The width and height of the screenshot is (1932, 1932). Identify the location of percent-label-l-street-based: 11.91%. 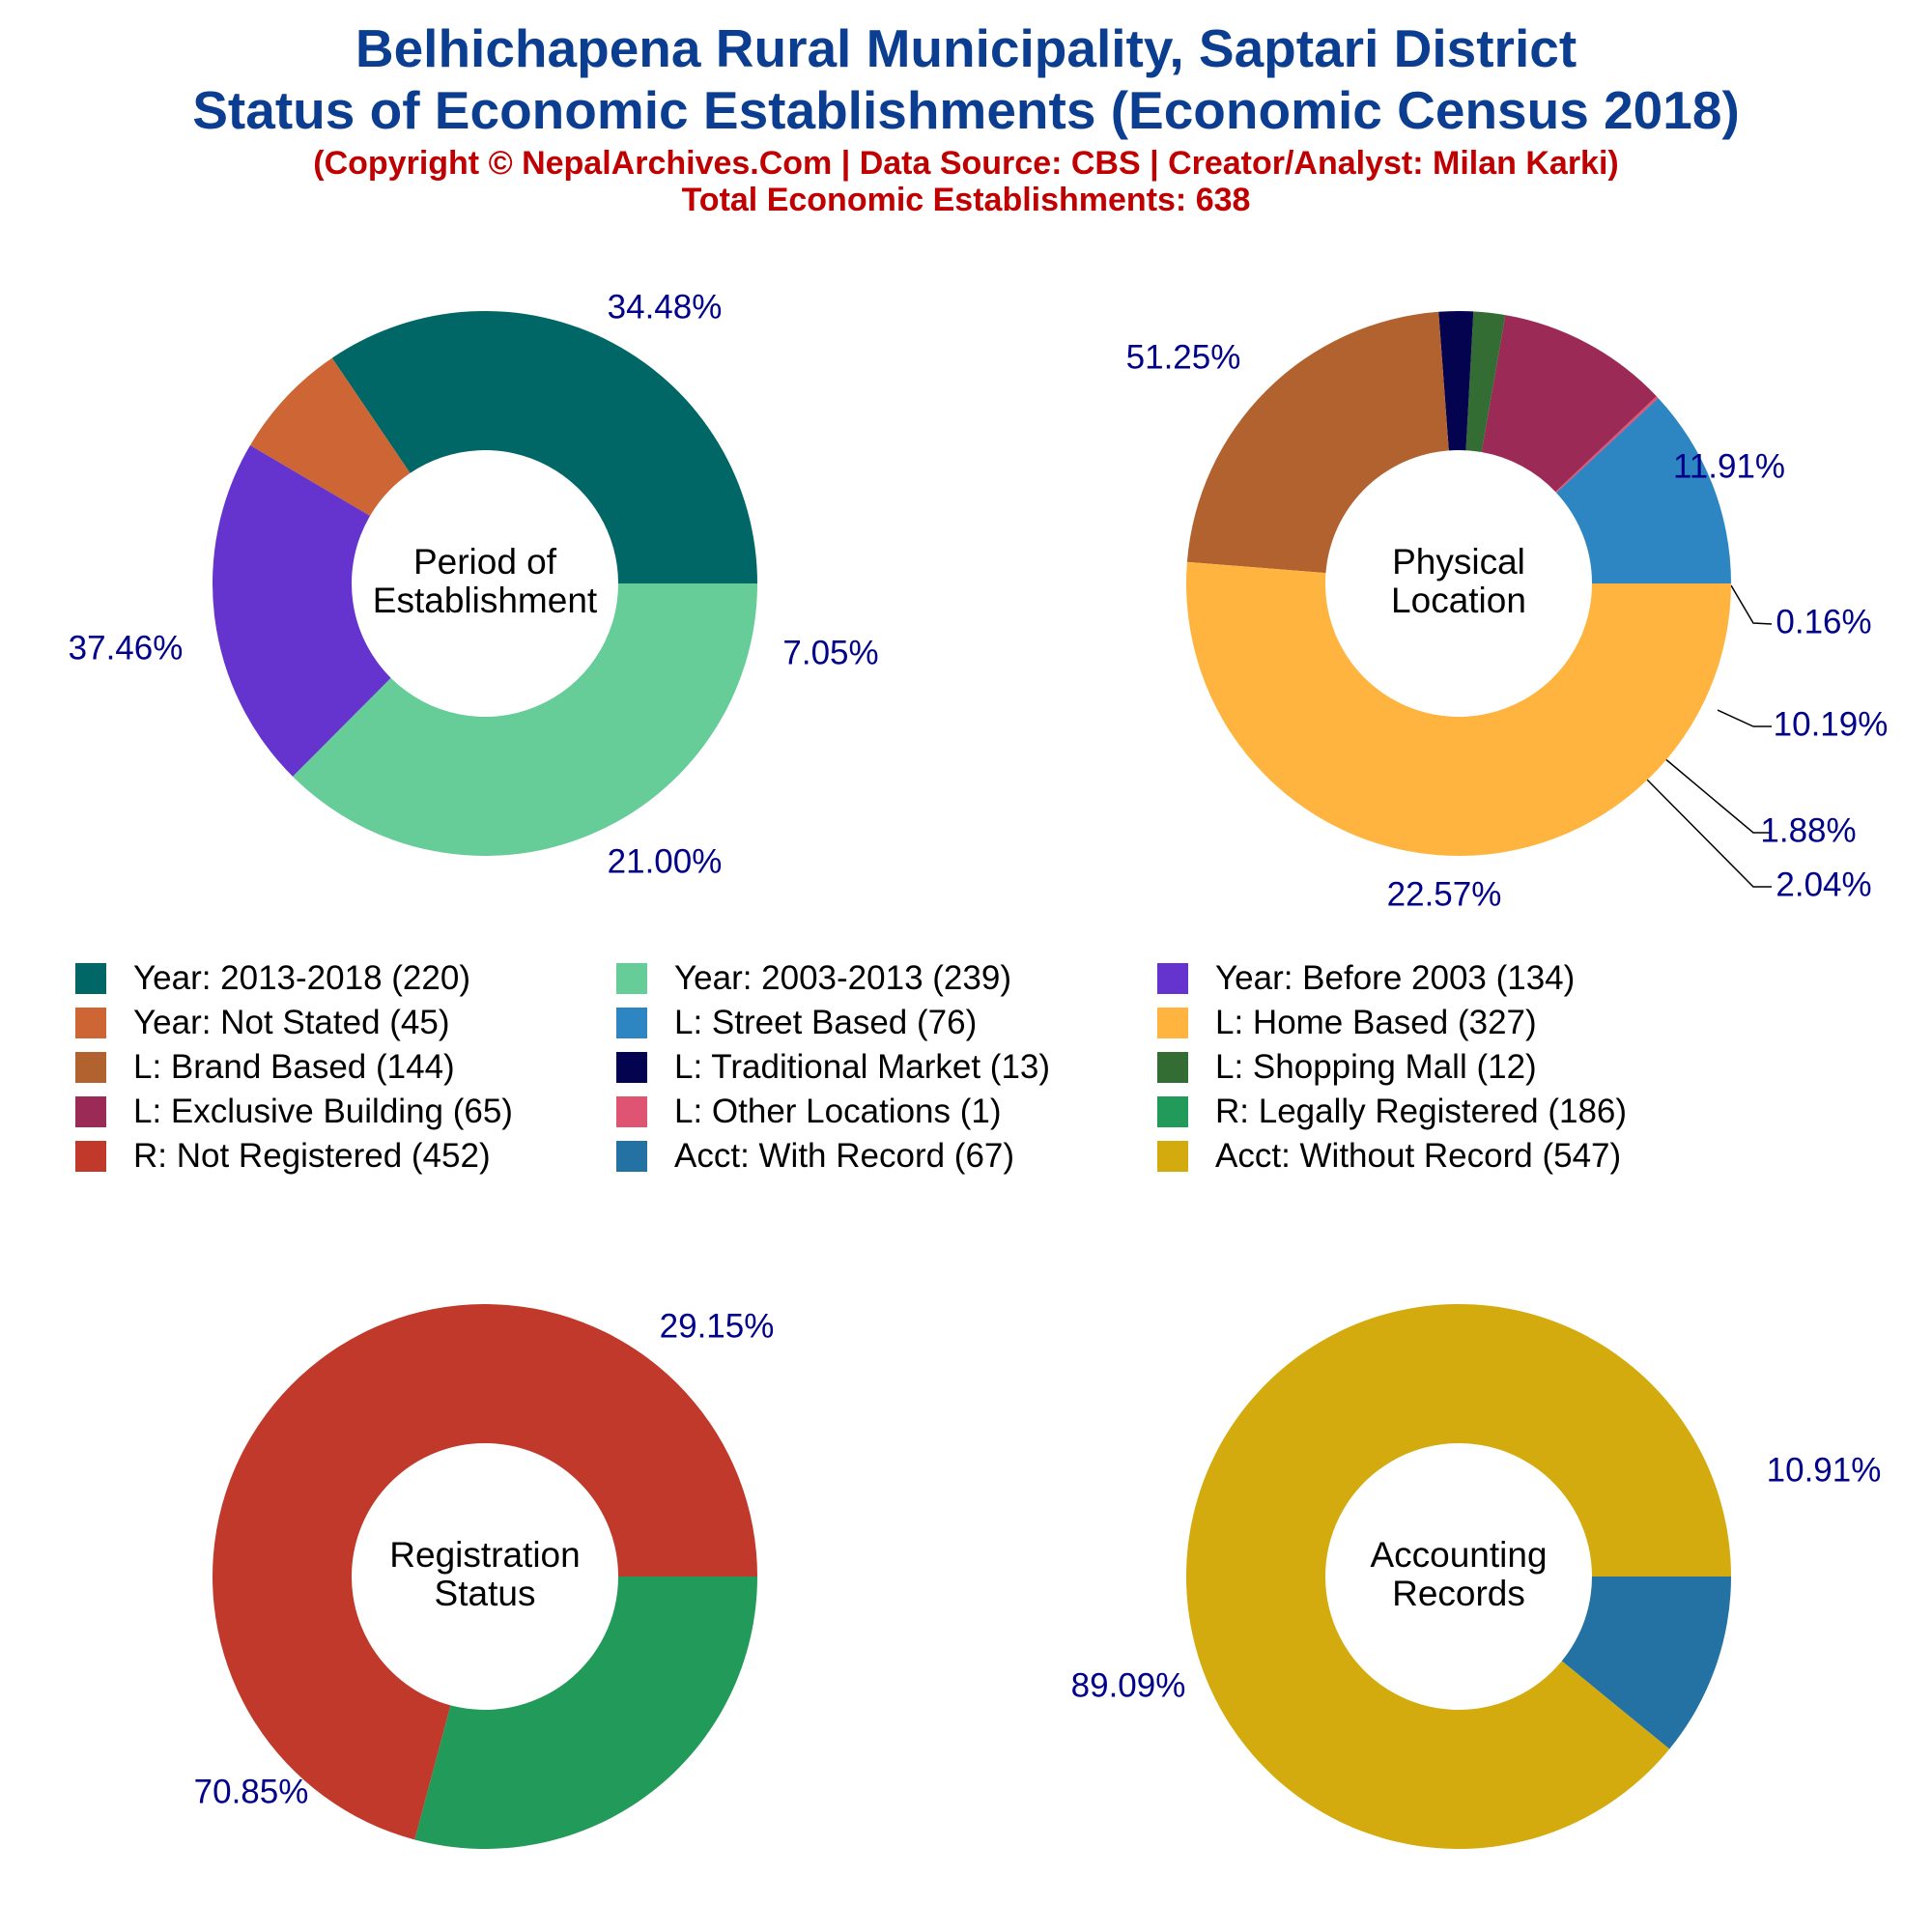
(1729, 466).